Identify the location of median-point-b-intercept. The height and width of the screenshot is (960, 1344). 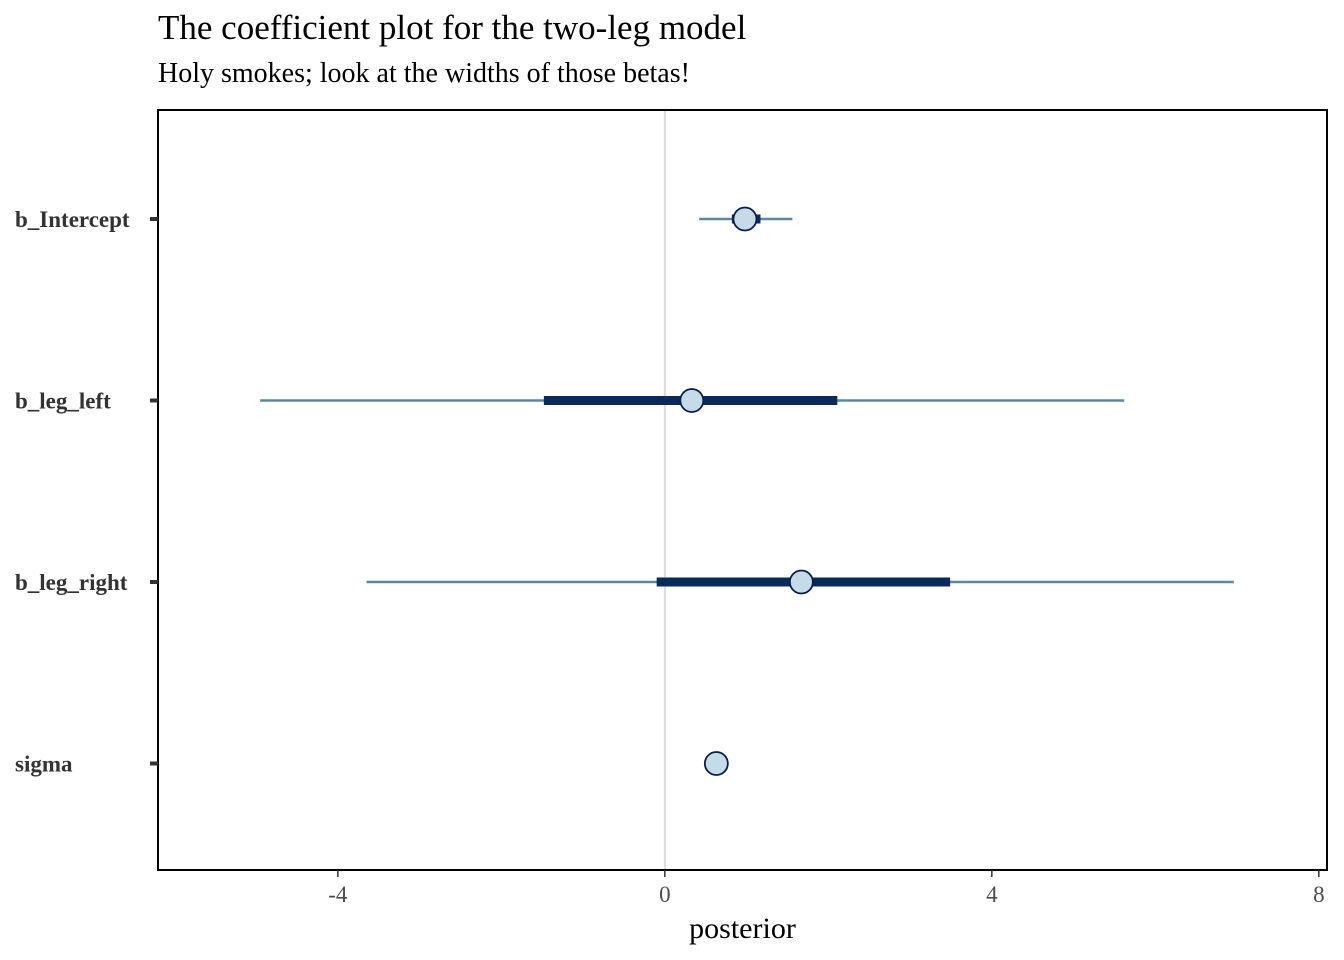
(745, 219).